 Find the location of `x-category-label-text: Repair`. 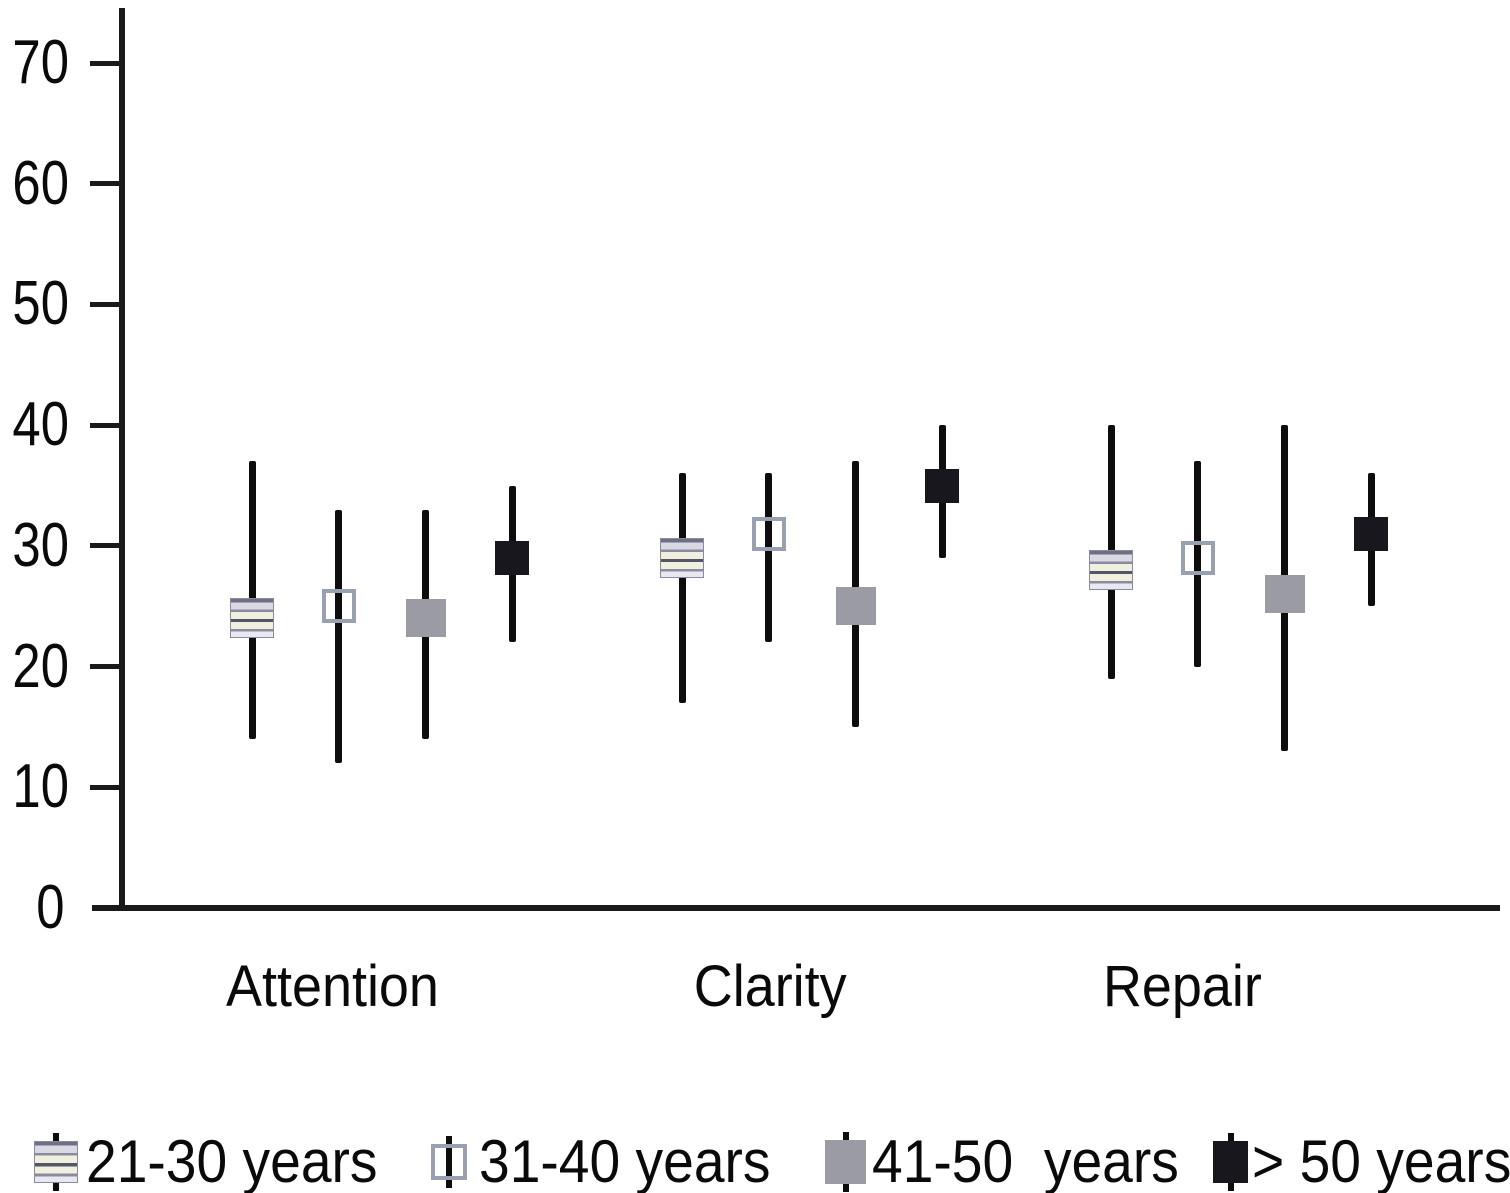

x-category-label-text: Repair is located at coordinates (1182, 986).